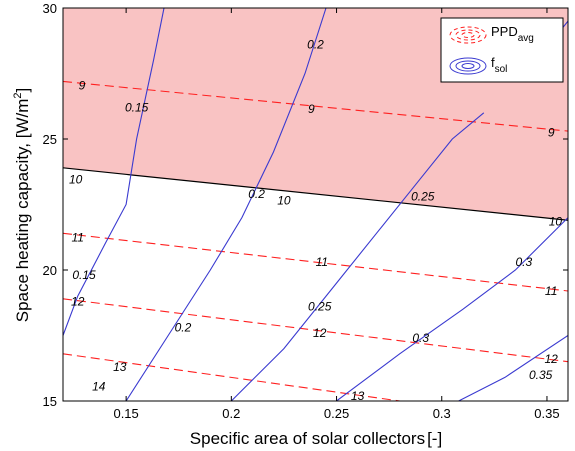  I want to click on x-axis-label: Specific area of solar collectors [-], so click(316, 438).